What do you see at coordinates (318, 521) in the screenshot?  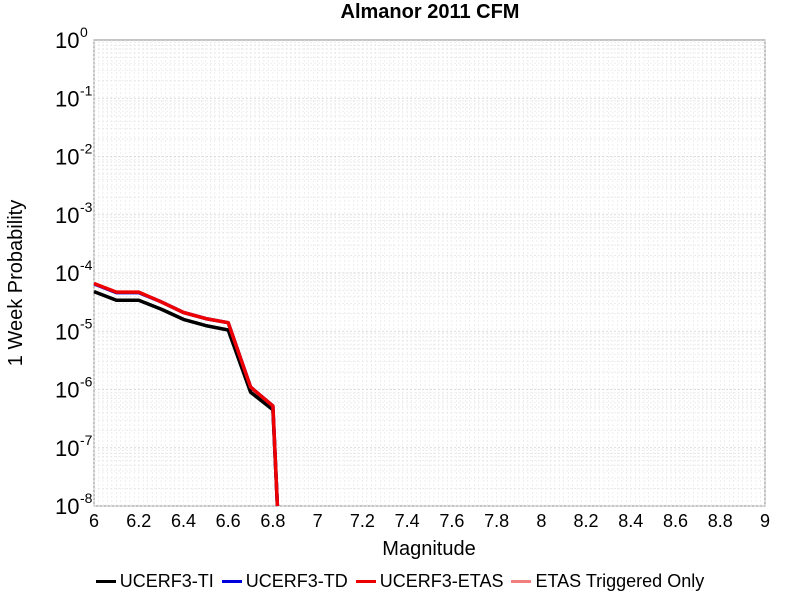 I see `x-tick-label: 7` at bounding box center [318, 521].